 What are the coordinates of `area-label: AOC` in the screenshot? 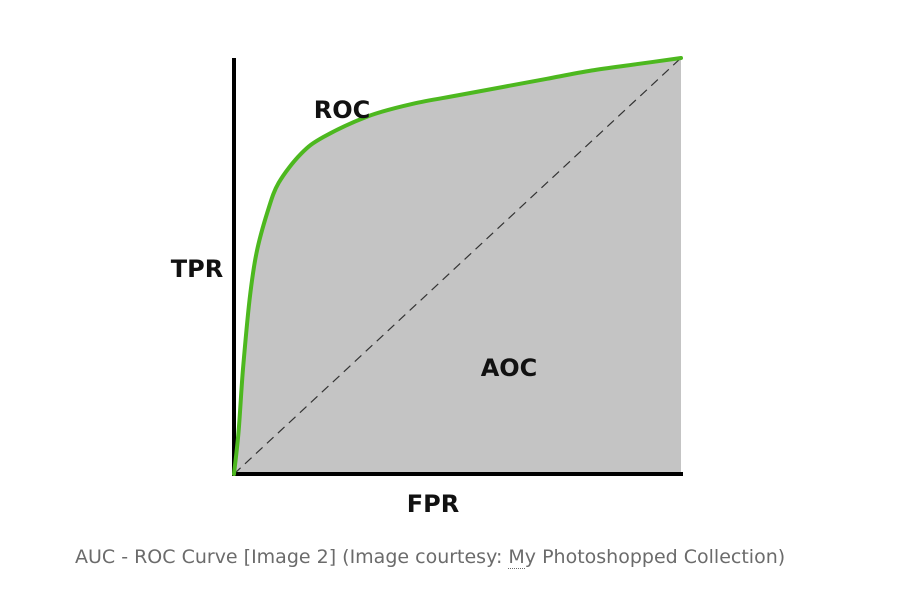 It's located at (509, 368).